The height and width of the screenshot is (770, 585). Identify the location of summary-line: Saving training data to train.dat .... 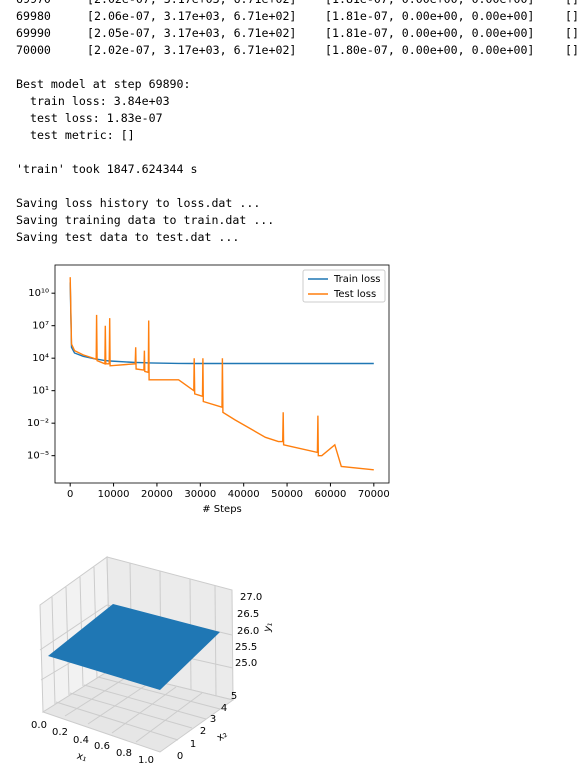
(145, 220).